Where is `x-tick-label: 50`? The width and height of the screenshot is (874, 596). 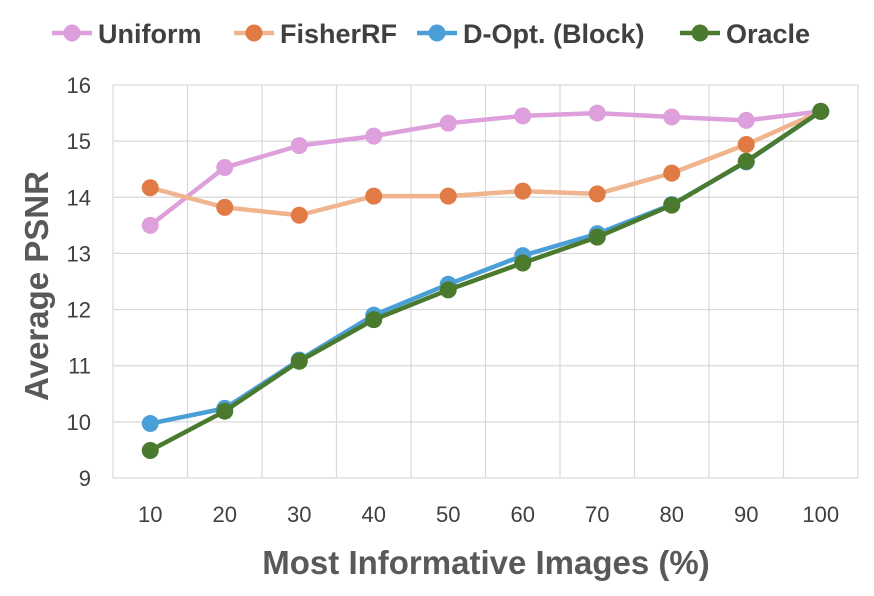
x-tick-label: 50 is located at coordinates (448, 514).